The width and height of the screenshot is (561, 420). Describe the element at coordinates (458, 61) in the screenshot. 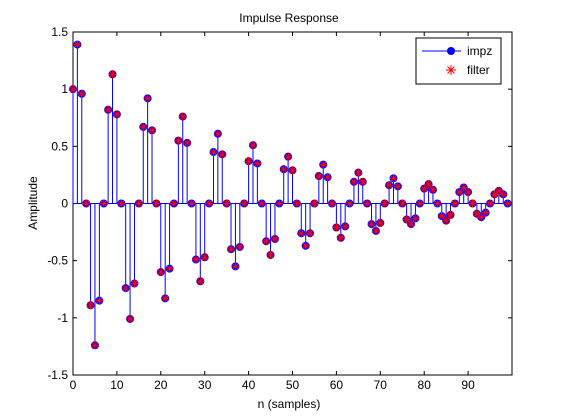

I see `legend: impz filter` at that location.